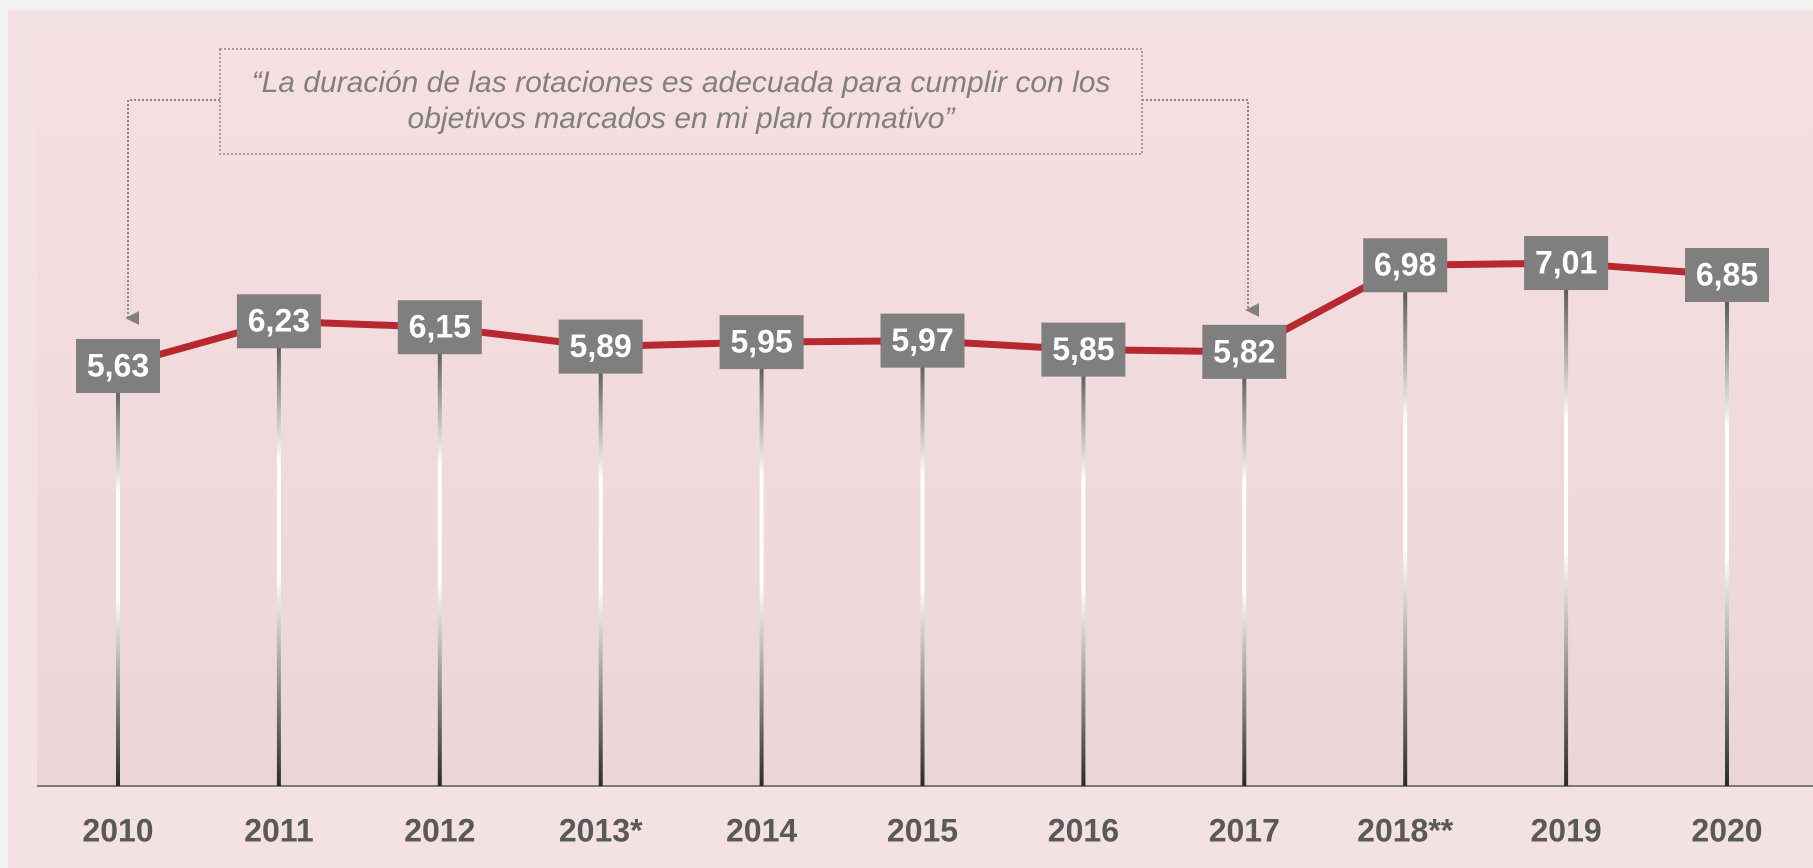  What do you see at coordinates (1083, 830) in the screenshot?
I see `x-tick-label: 2016` at bounding box center [1083, 830].